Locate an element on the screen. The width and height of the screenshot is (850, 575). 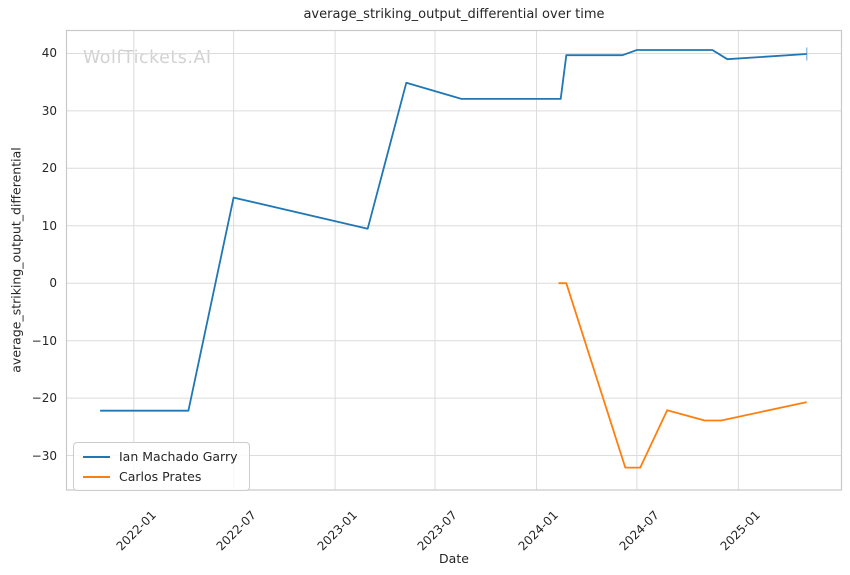
legend-item-ian-machado-garry: Ian Machado Garry is located at coordinates (160, 456).